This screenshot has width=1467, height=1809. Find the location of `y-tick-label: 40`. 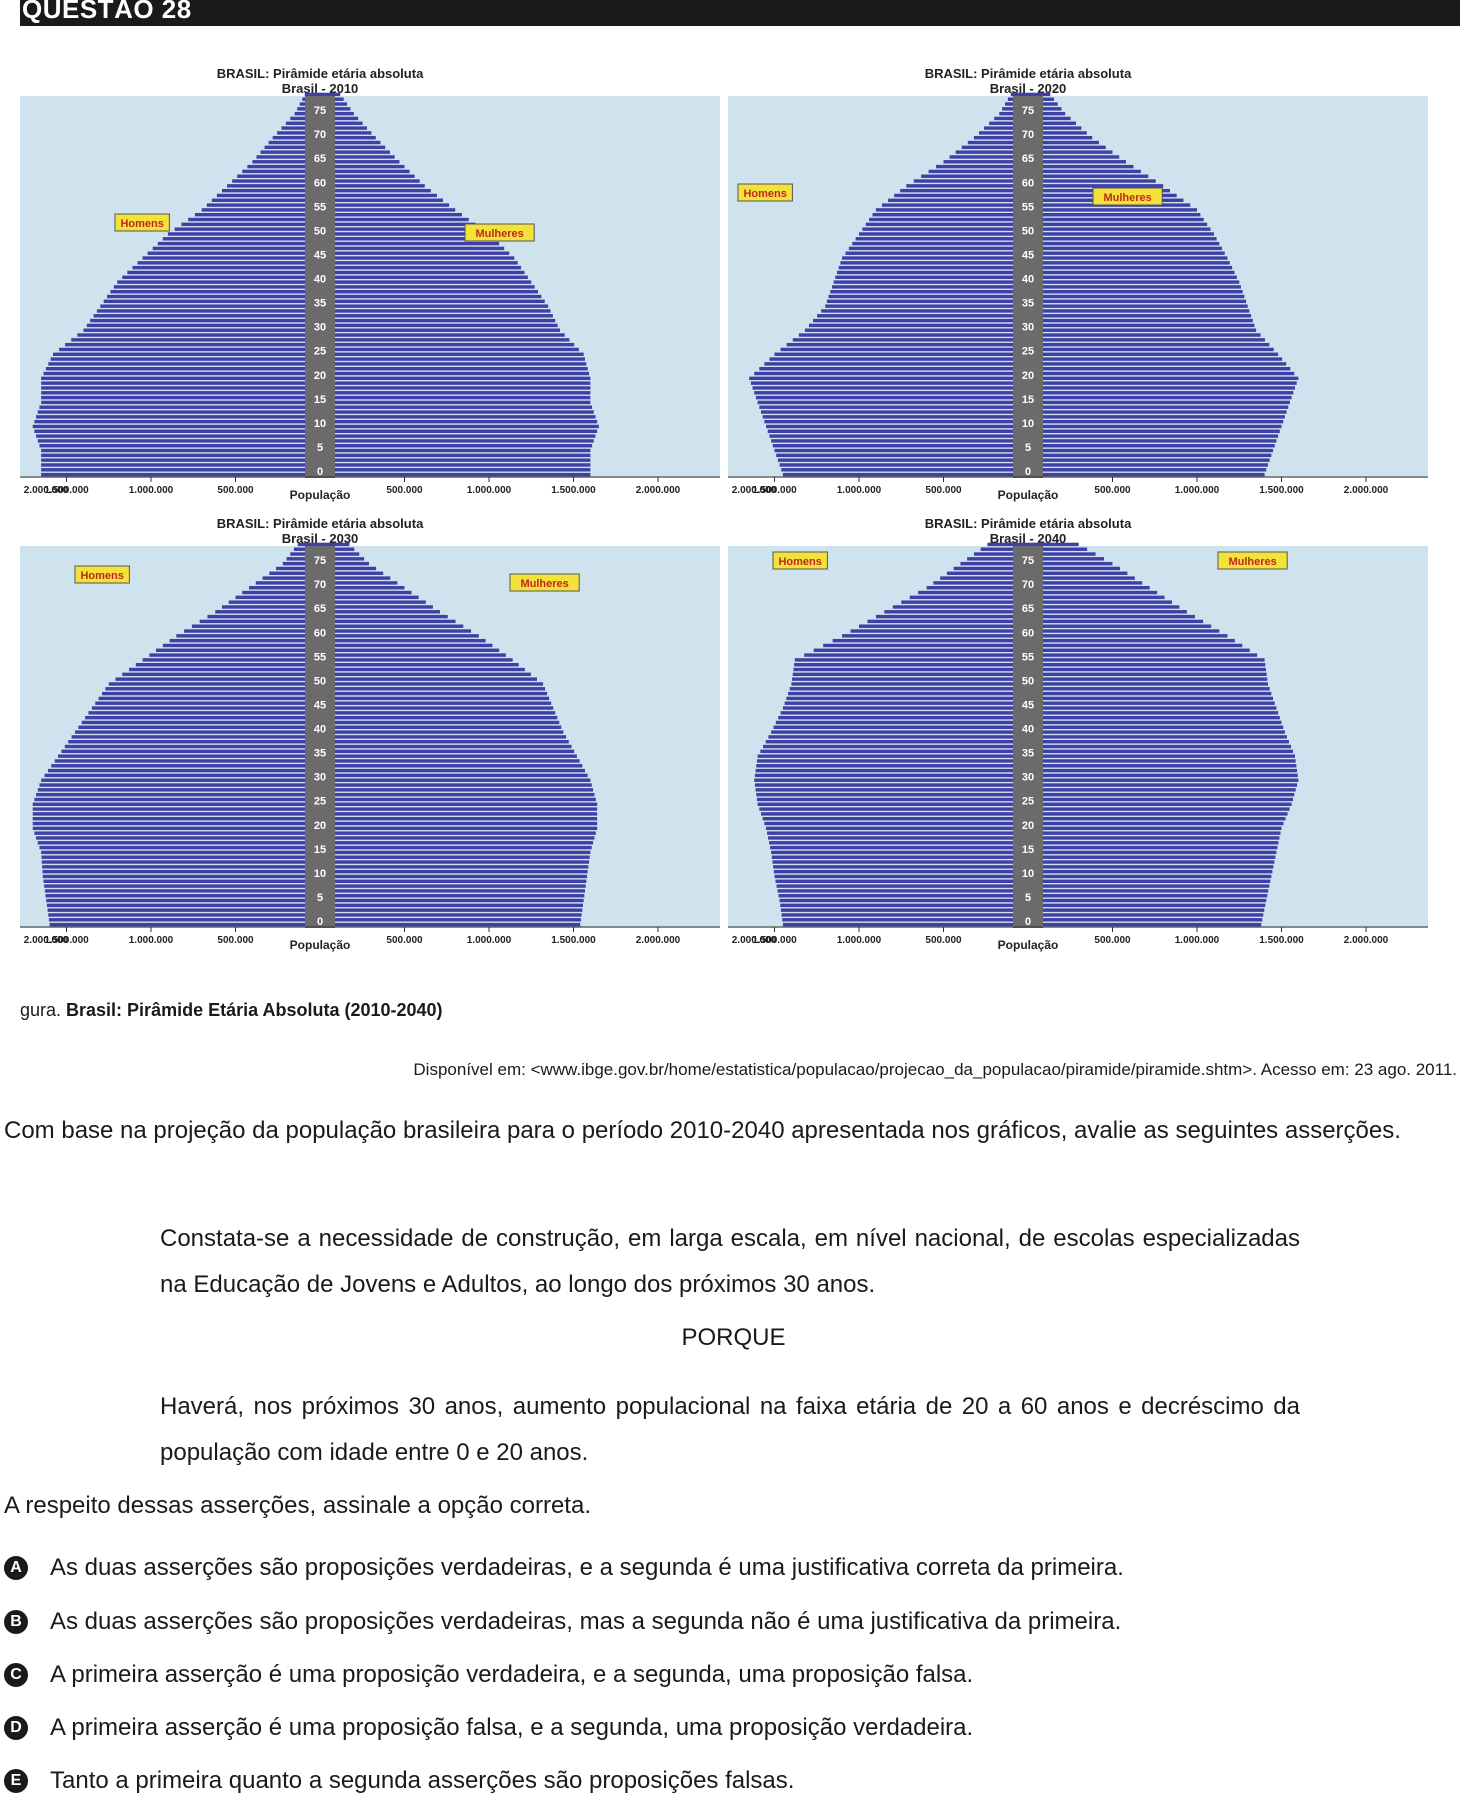

y-tick-label: 40 is located at coordinates (320, 730).